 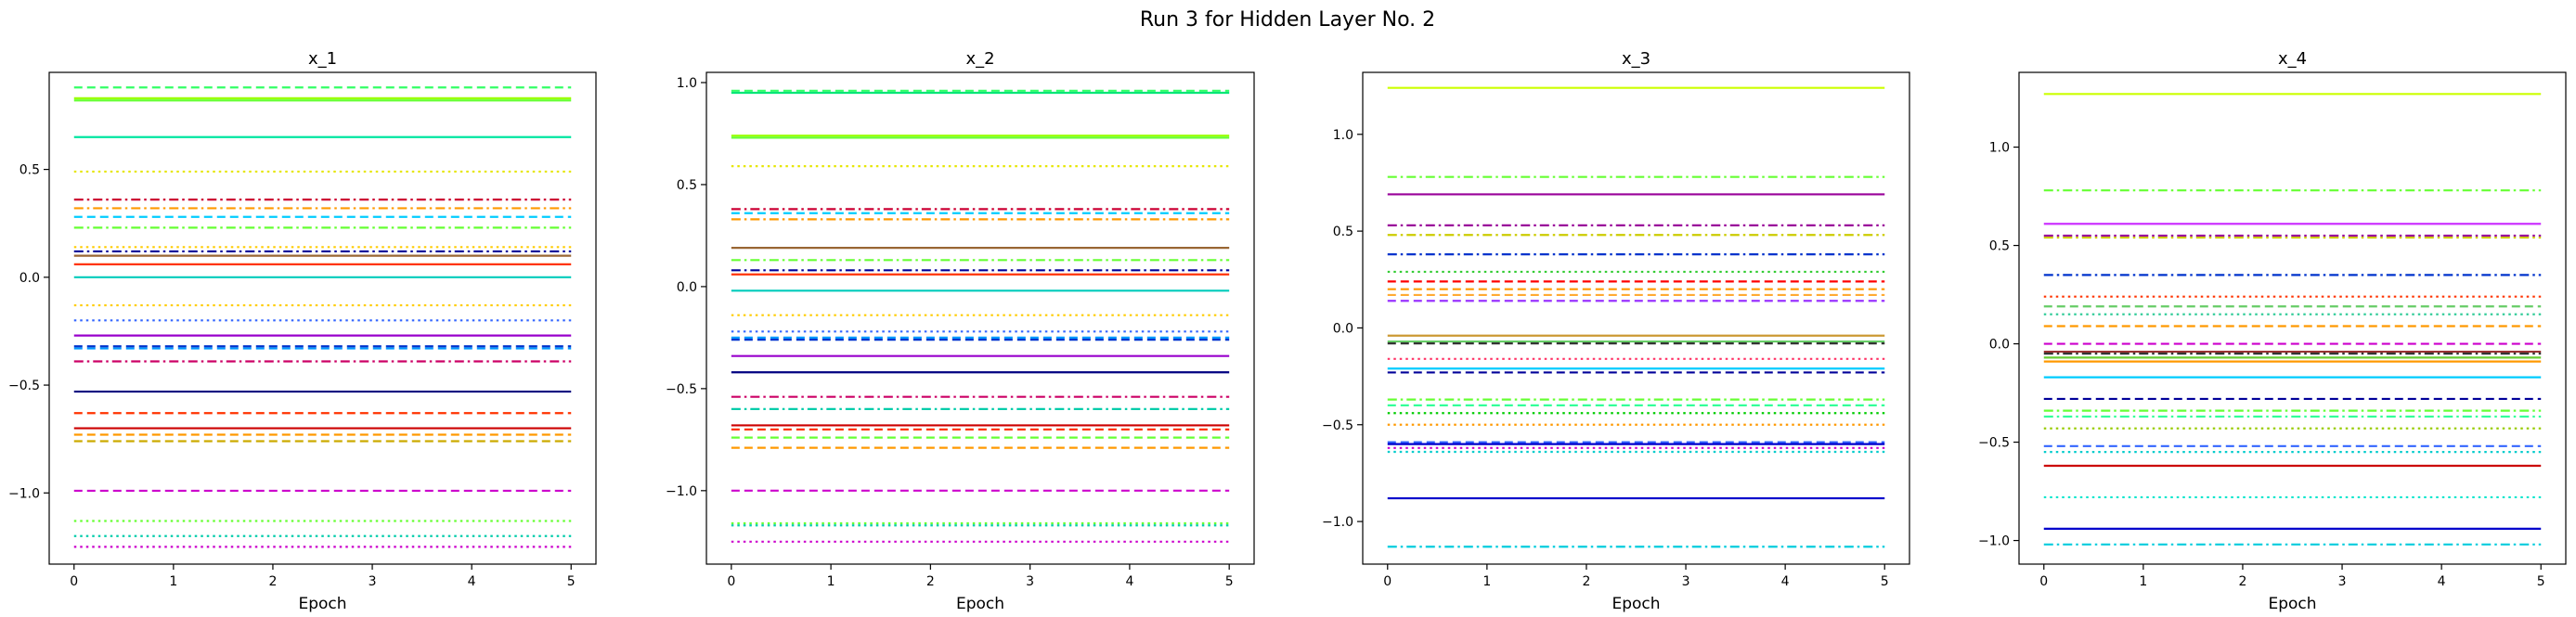 What do you see at coordinates (979, 59) in the screenshot?
I see `subplot-title: x_2` at bounding box center [979, 59].